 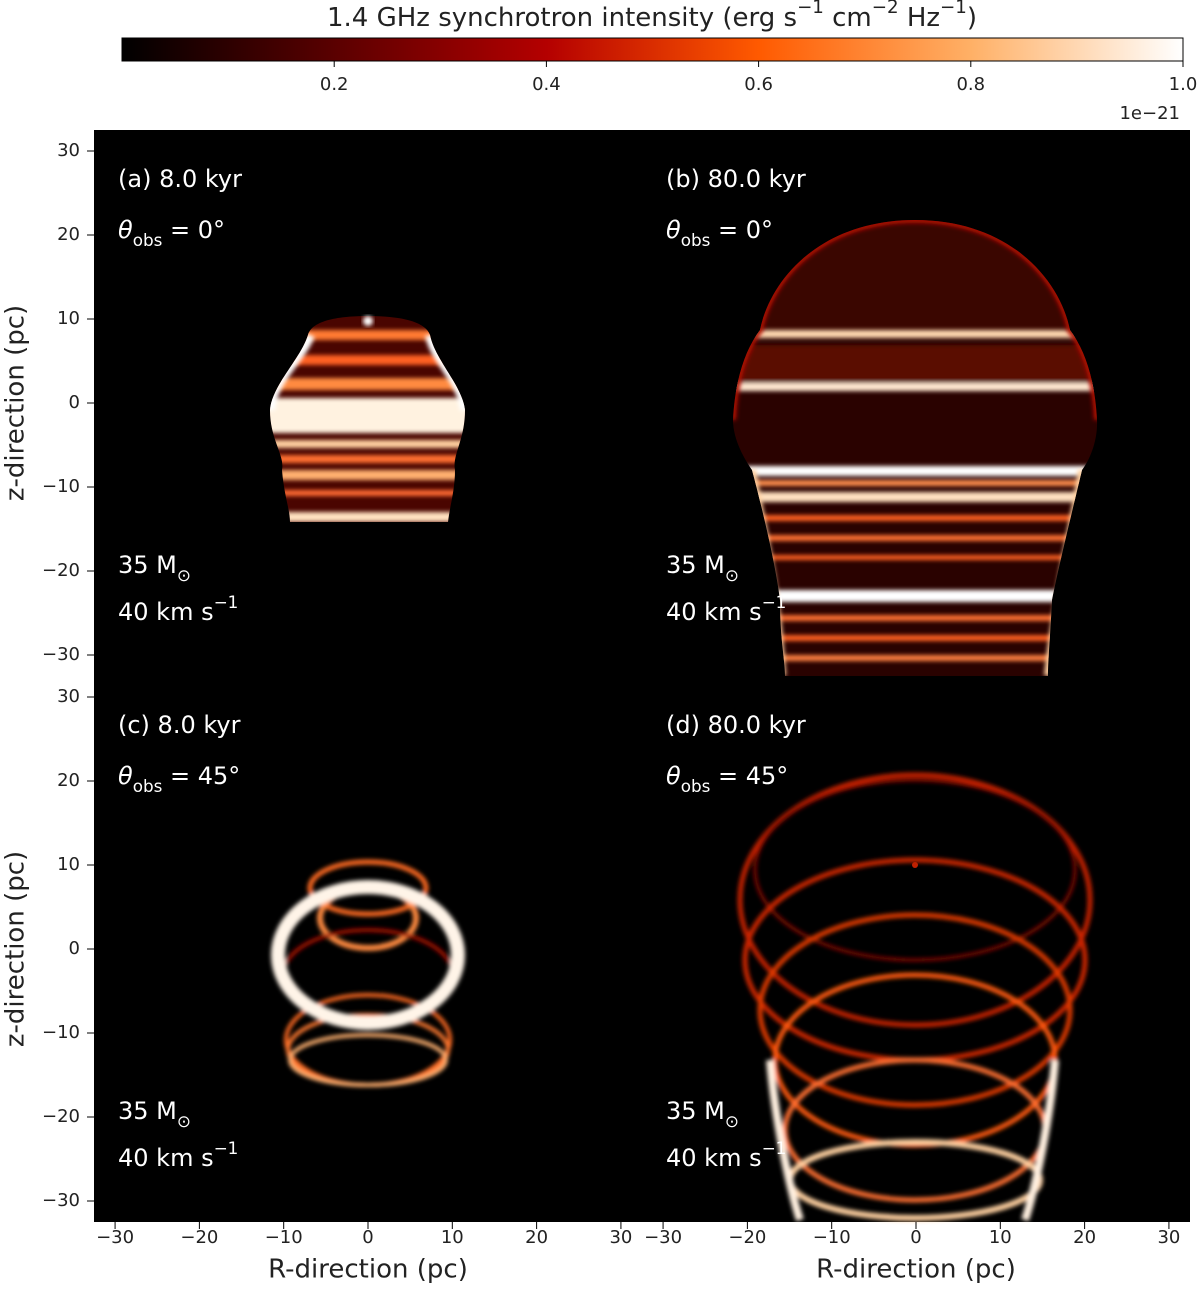 What do you see at coordinates (334, 84) in the screenshot?
I see `colorbar-tick-label: 0.2` at bounding box center [334, 84].